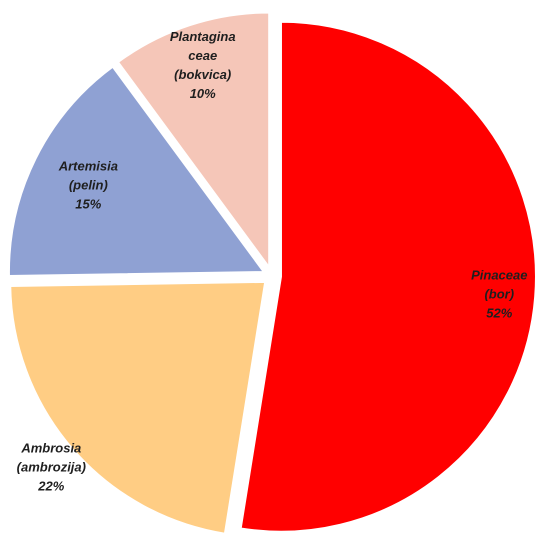  Describe the element at coordinates (88, 204) in the screenshot. I see `value-label: 15%` at that location.